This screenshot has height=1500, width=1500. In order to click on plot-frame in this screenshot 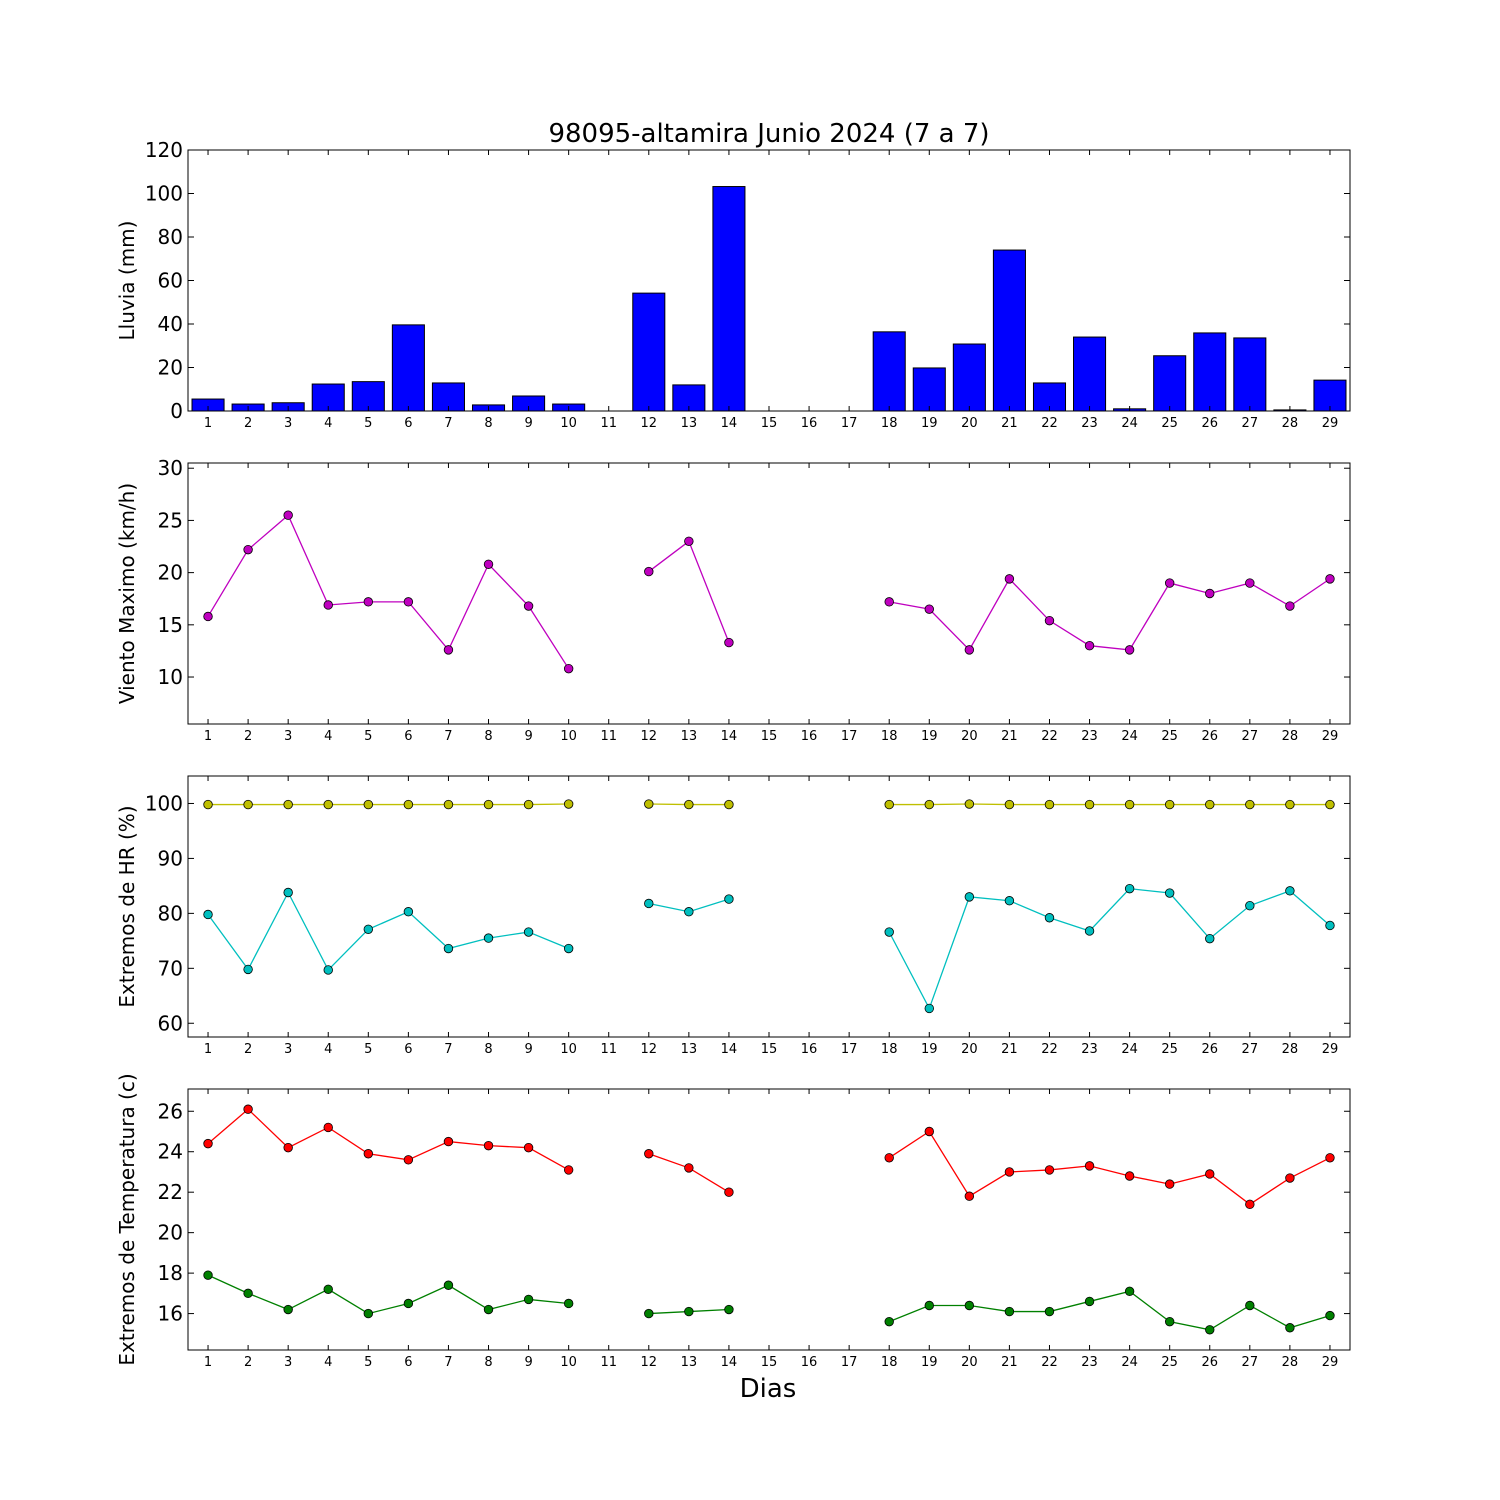, I will do `click(769, 1219)`.